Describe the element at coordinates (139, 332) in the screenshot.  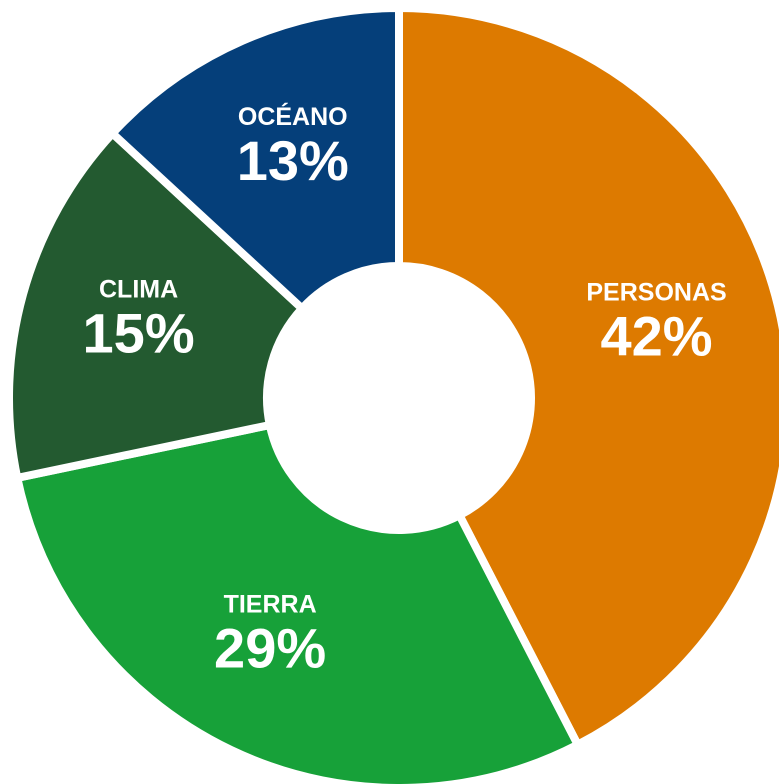
I see `slice-value-clima: 15%` at that location.